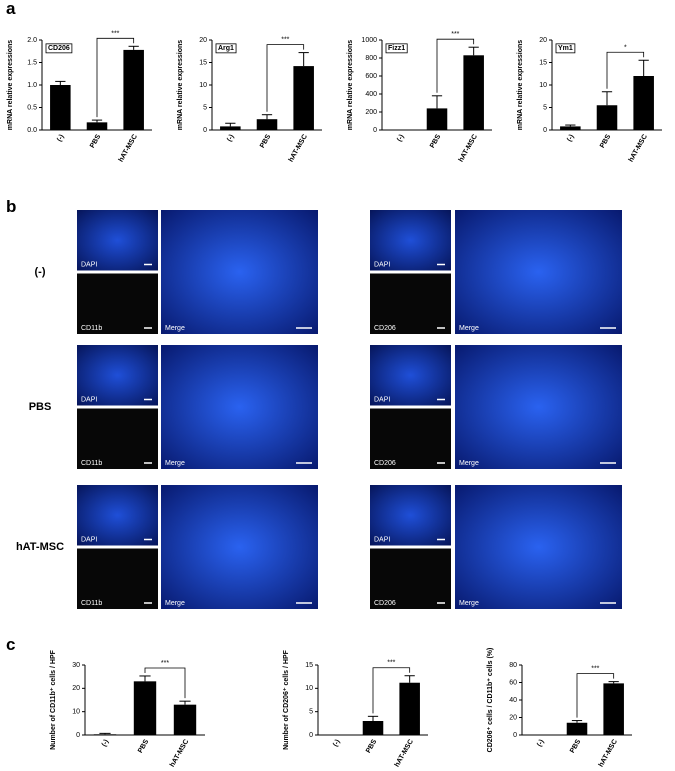 Image resolution: width=675 pixels, height=771 pixels. I want to click on y-tick-label: 30, so click(76, 665).